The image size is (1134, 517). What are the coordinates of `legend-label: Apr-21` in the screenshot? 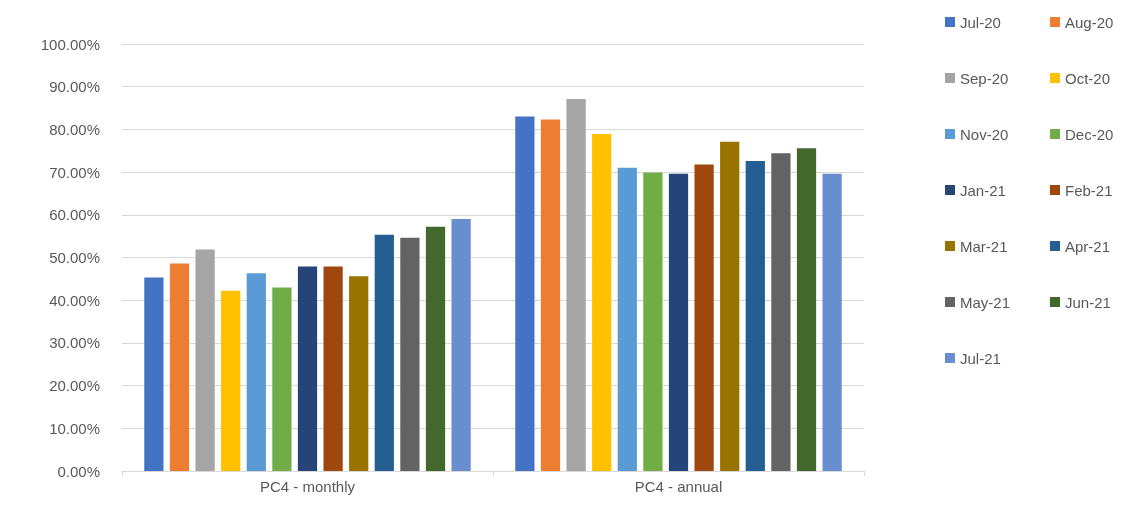 It's located at (1088, 246).